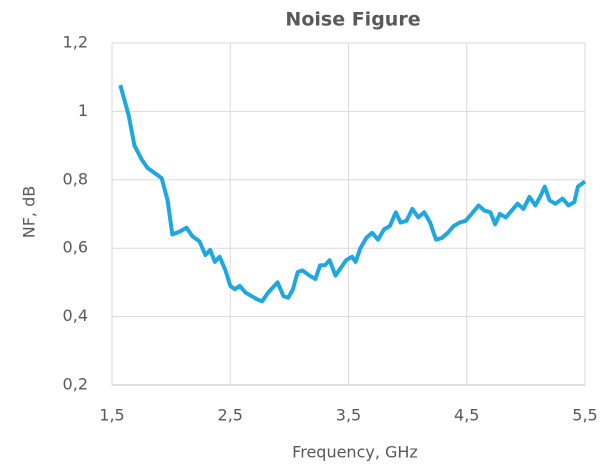 Image resolution: width=615 pixels, height=474 pixels. I want to click on x-tick-label: 2,5, so click(230, 415).